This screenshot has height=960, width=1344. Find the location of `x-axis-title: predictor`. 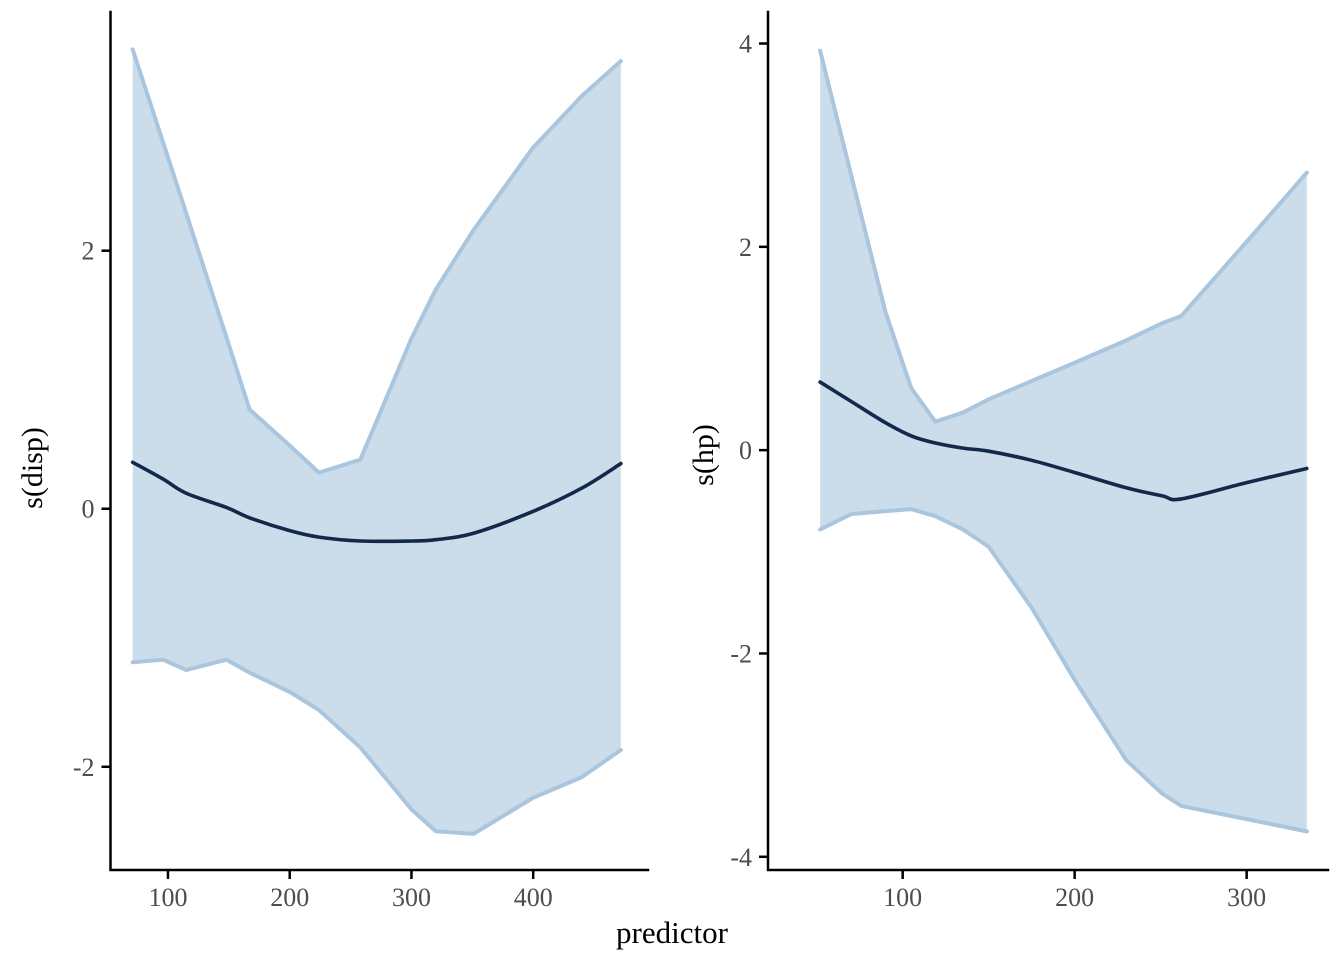

x-axis-title: predictor is located at coordinates (672, 932).